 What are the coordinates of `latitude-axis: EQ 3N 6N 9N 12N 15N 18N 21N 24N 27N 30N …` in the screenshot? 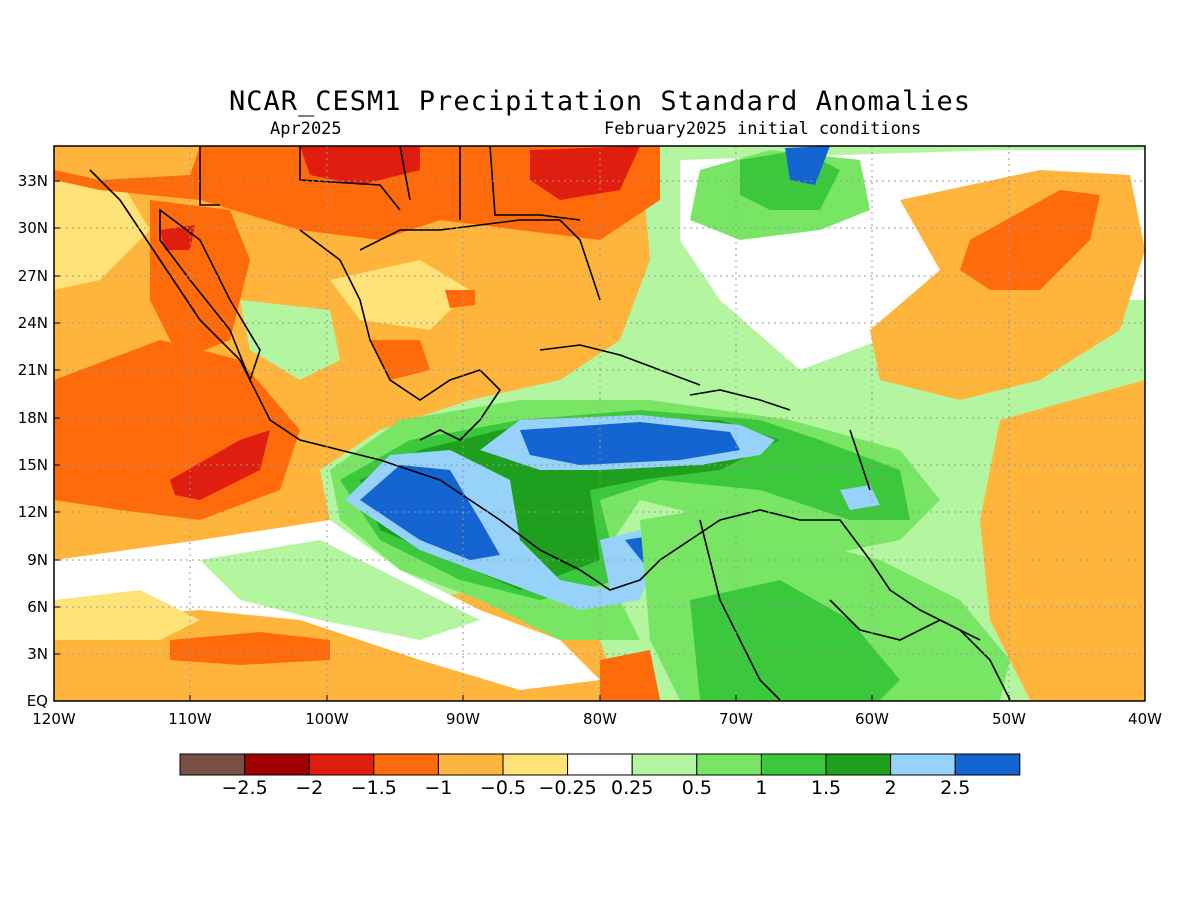 It's located at (33, 441).